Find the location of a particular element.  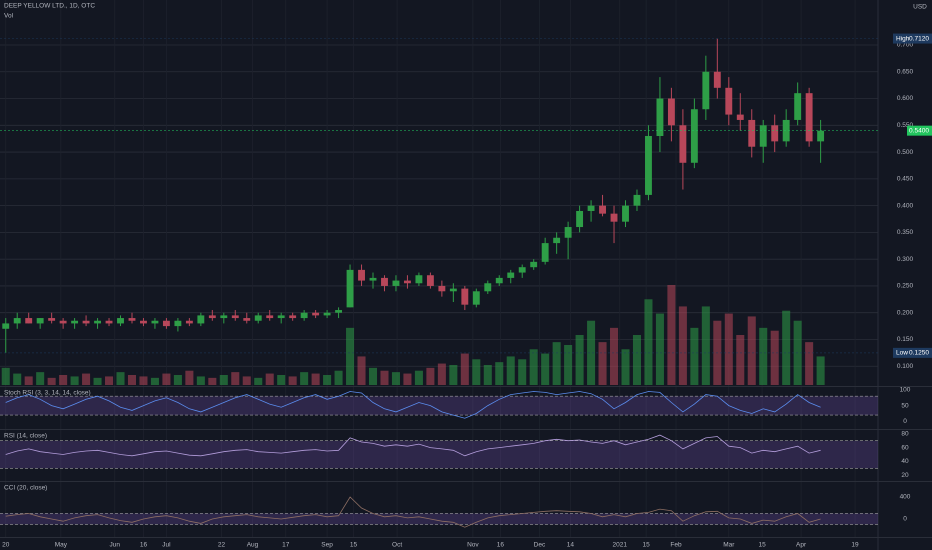

y-tick-label: 80 is located at coordinates (905, 433).